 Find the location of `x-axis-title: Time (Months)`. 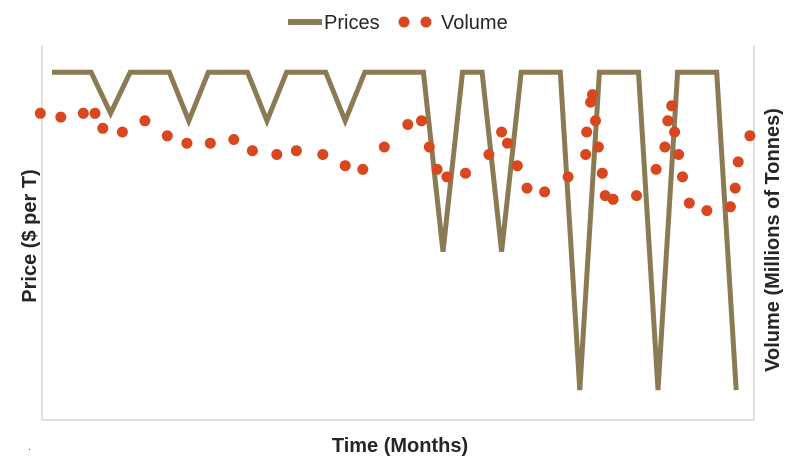

x-axis-title: Time (Months) is located at coordinates (400, 446).